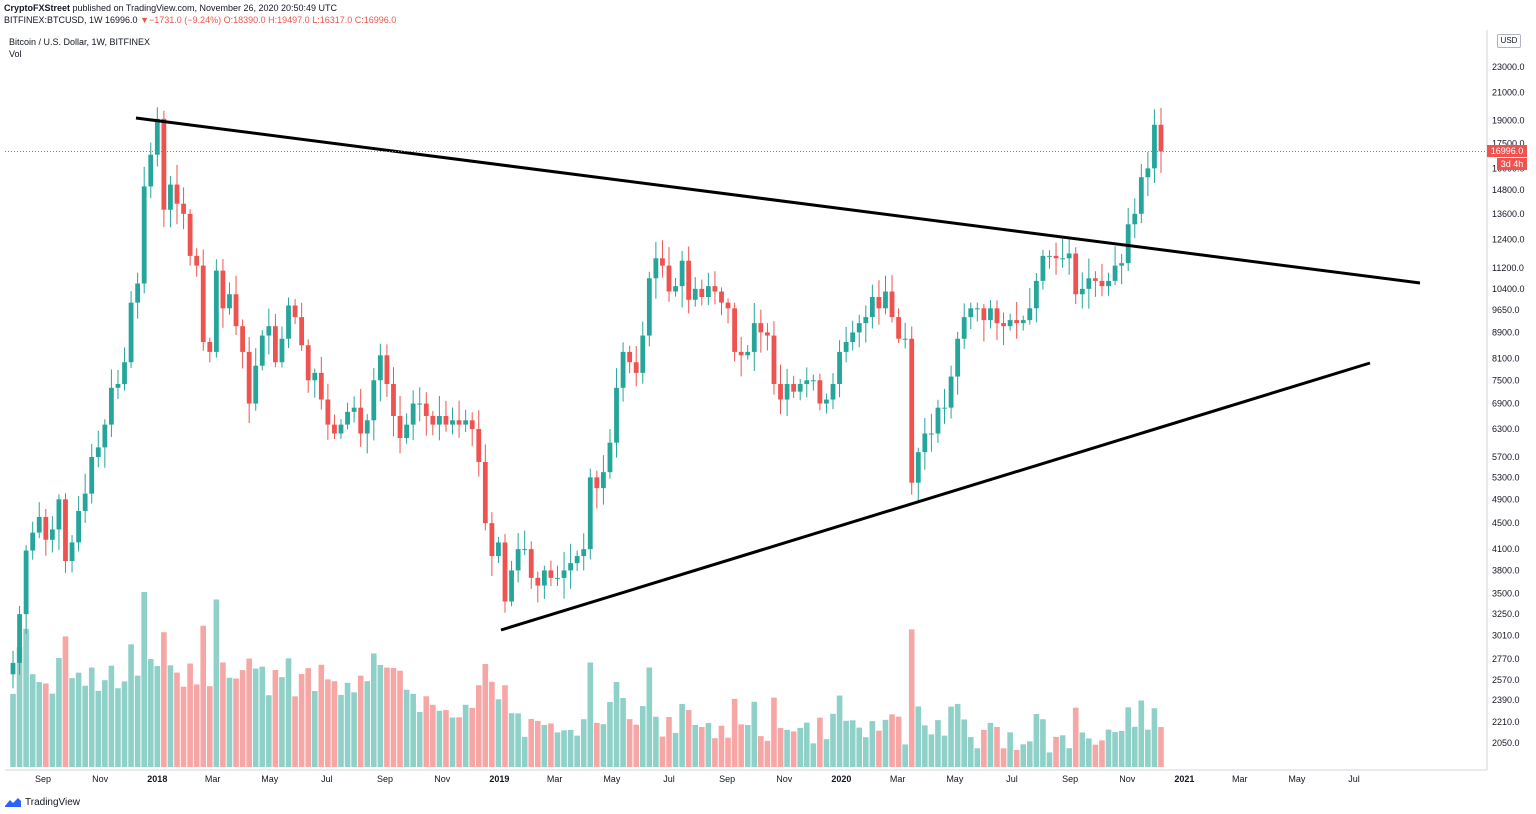 The width and height of the screenshot is (1536, 814). Describe the element at coordinates (213, 779) in the screenshot. I see `time-tick-label: Mar` at that location.